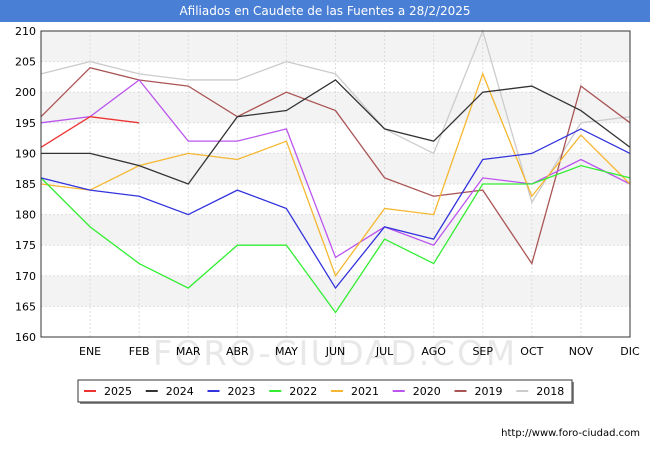  I want to click on source-url: http://www.foro-ciudad.com, so click(570, 433).